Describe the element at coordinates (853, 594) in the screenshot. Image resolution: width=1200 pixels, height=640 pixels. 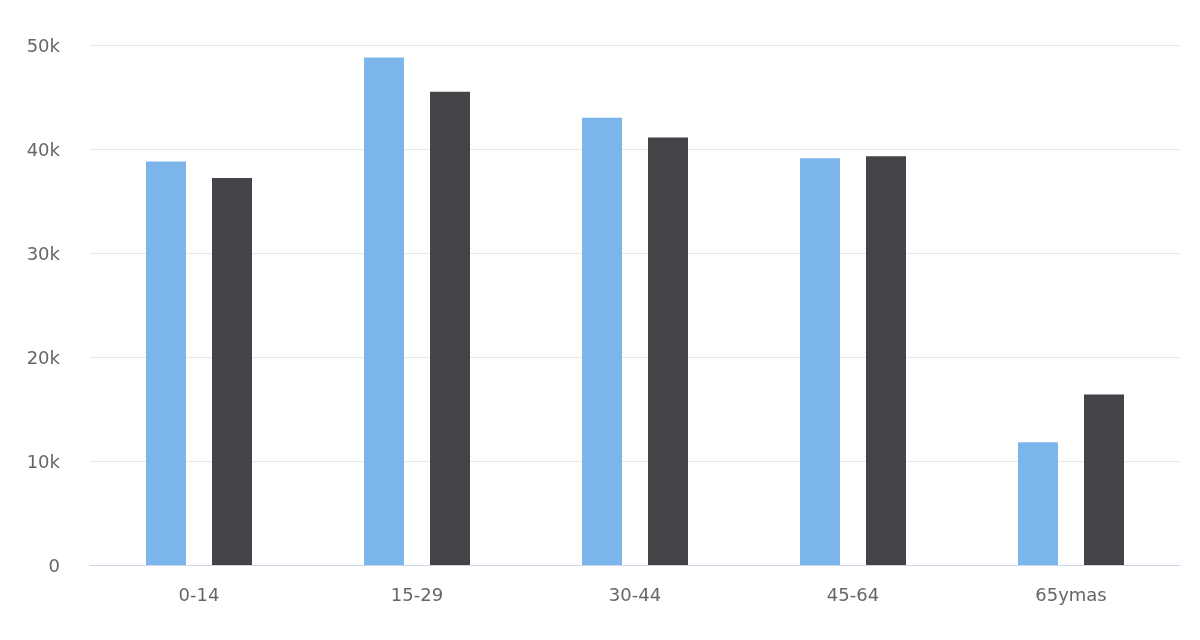
I see `x-tick-label: 45-64` at that location.